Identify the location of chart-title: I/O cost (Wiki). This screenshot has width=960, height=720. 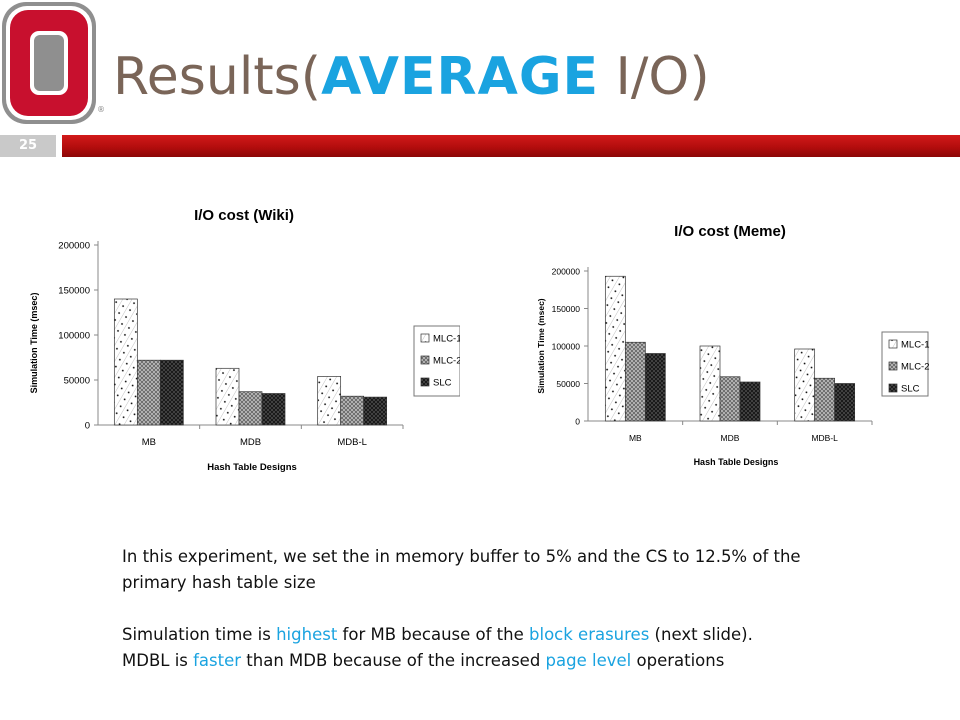
(244, 215).